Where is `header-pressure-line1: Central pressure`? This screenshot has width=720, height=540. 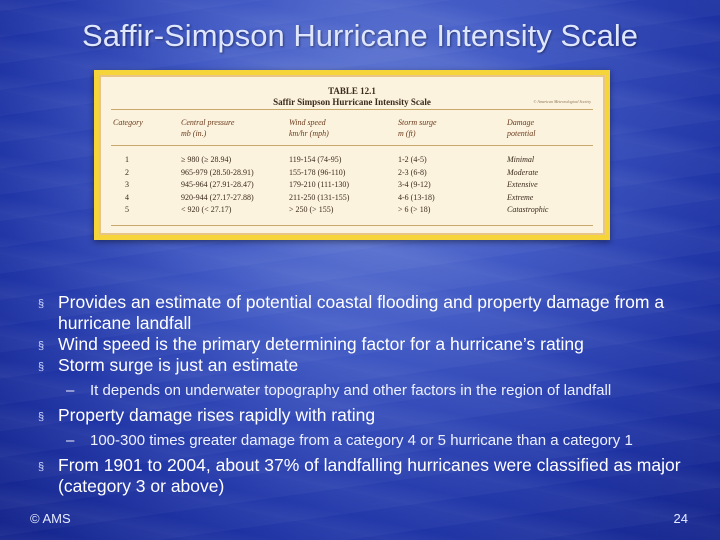
header-pressure-line1: Central pressure is located at coordinates (208, 122).